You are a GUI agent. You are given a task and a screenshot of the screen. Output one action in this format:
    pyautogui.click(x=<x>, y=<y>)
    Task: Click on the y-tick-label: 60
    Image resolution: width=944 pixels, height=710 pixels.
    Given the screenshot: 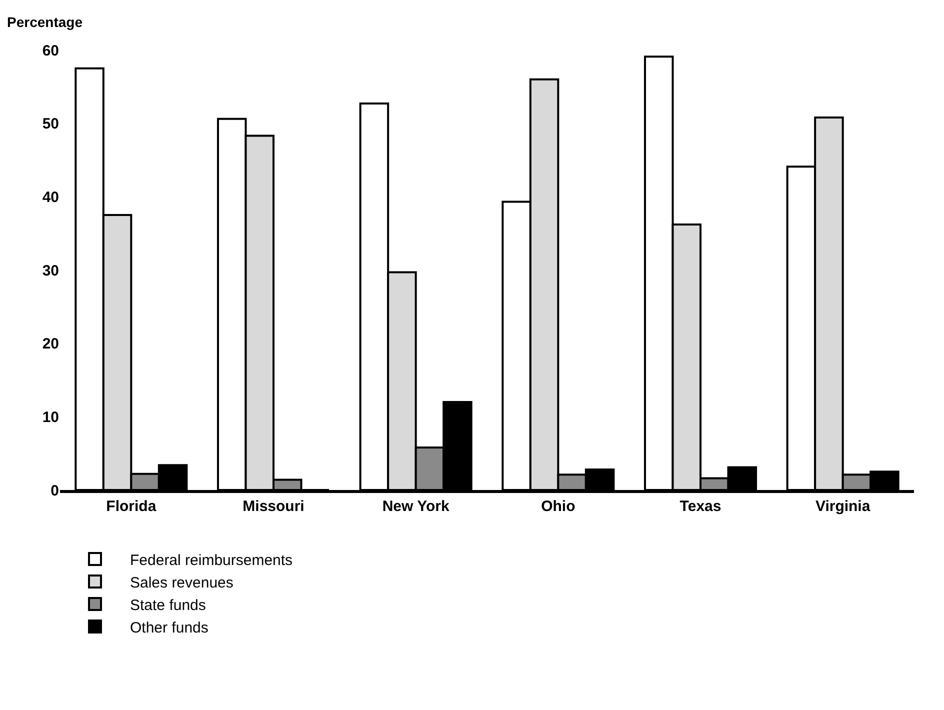 What is the action you would take?
    pyautogui.click(x=50, y=51)
    